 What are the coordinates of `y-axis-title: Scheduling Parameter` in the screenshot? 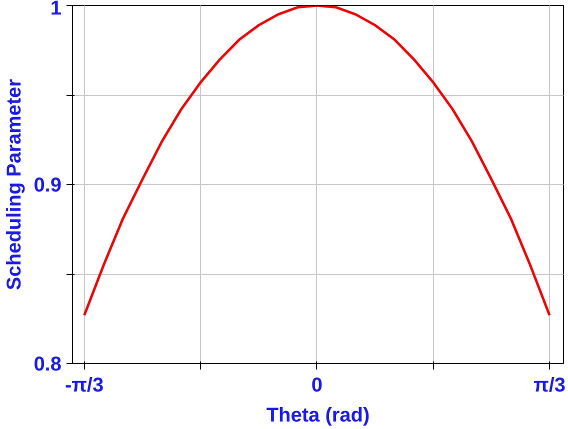 It's located at (15, 184).